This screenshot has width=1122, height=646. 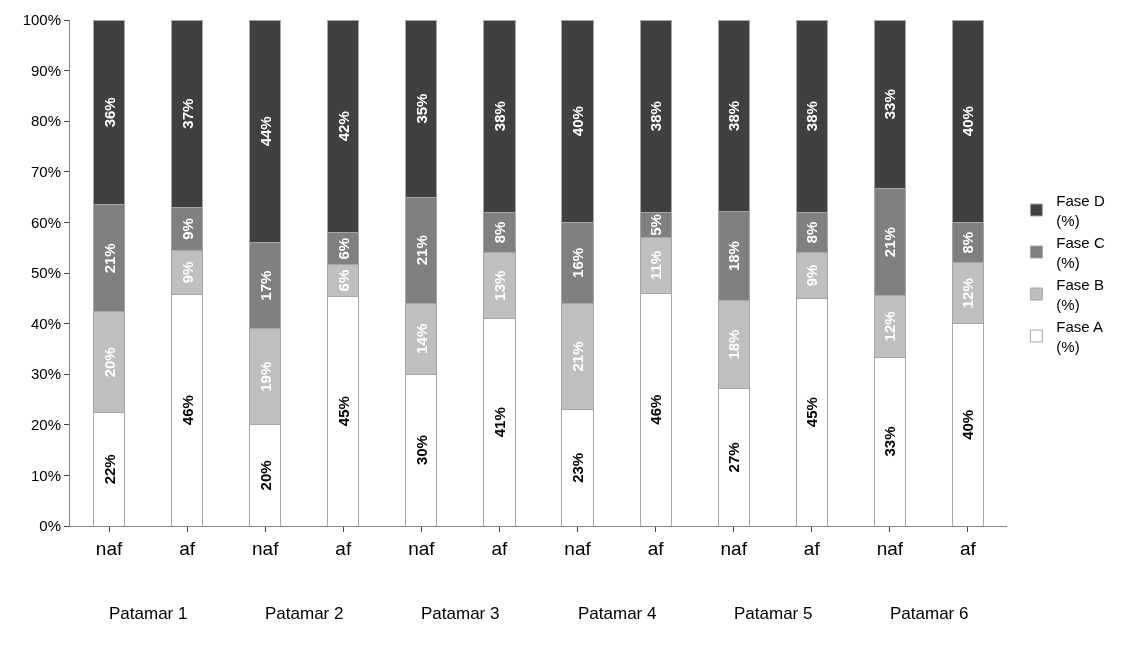 I want to click on data-label: 44%, so click(x=265, y=131).